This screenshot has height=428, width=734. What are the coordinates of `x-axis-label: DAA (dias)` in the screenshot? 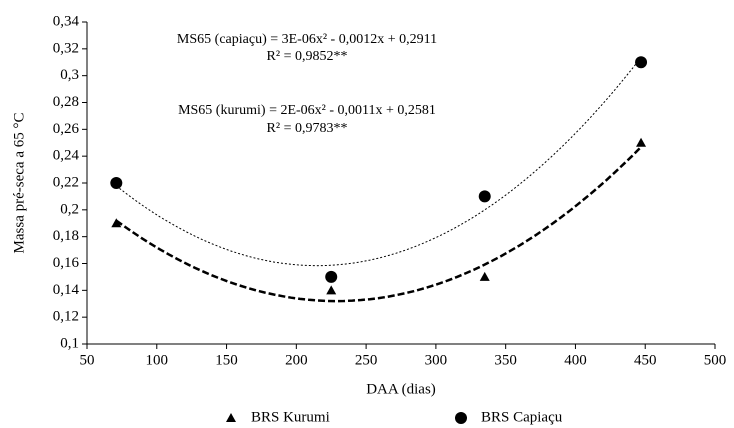 It's located at (401, 389).